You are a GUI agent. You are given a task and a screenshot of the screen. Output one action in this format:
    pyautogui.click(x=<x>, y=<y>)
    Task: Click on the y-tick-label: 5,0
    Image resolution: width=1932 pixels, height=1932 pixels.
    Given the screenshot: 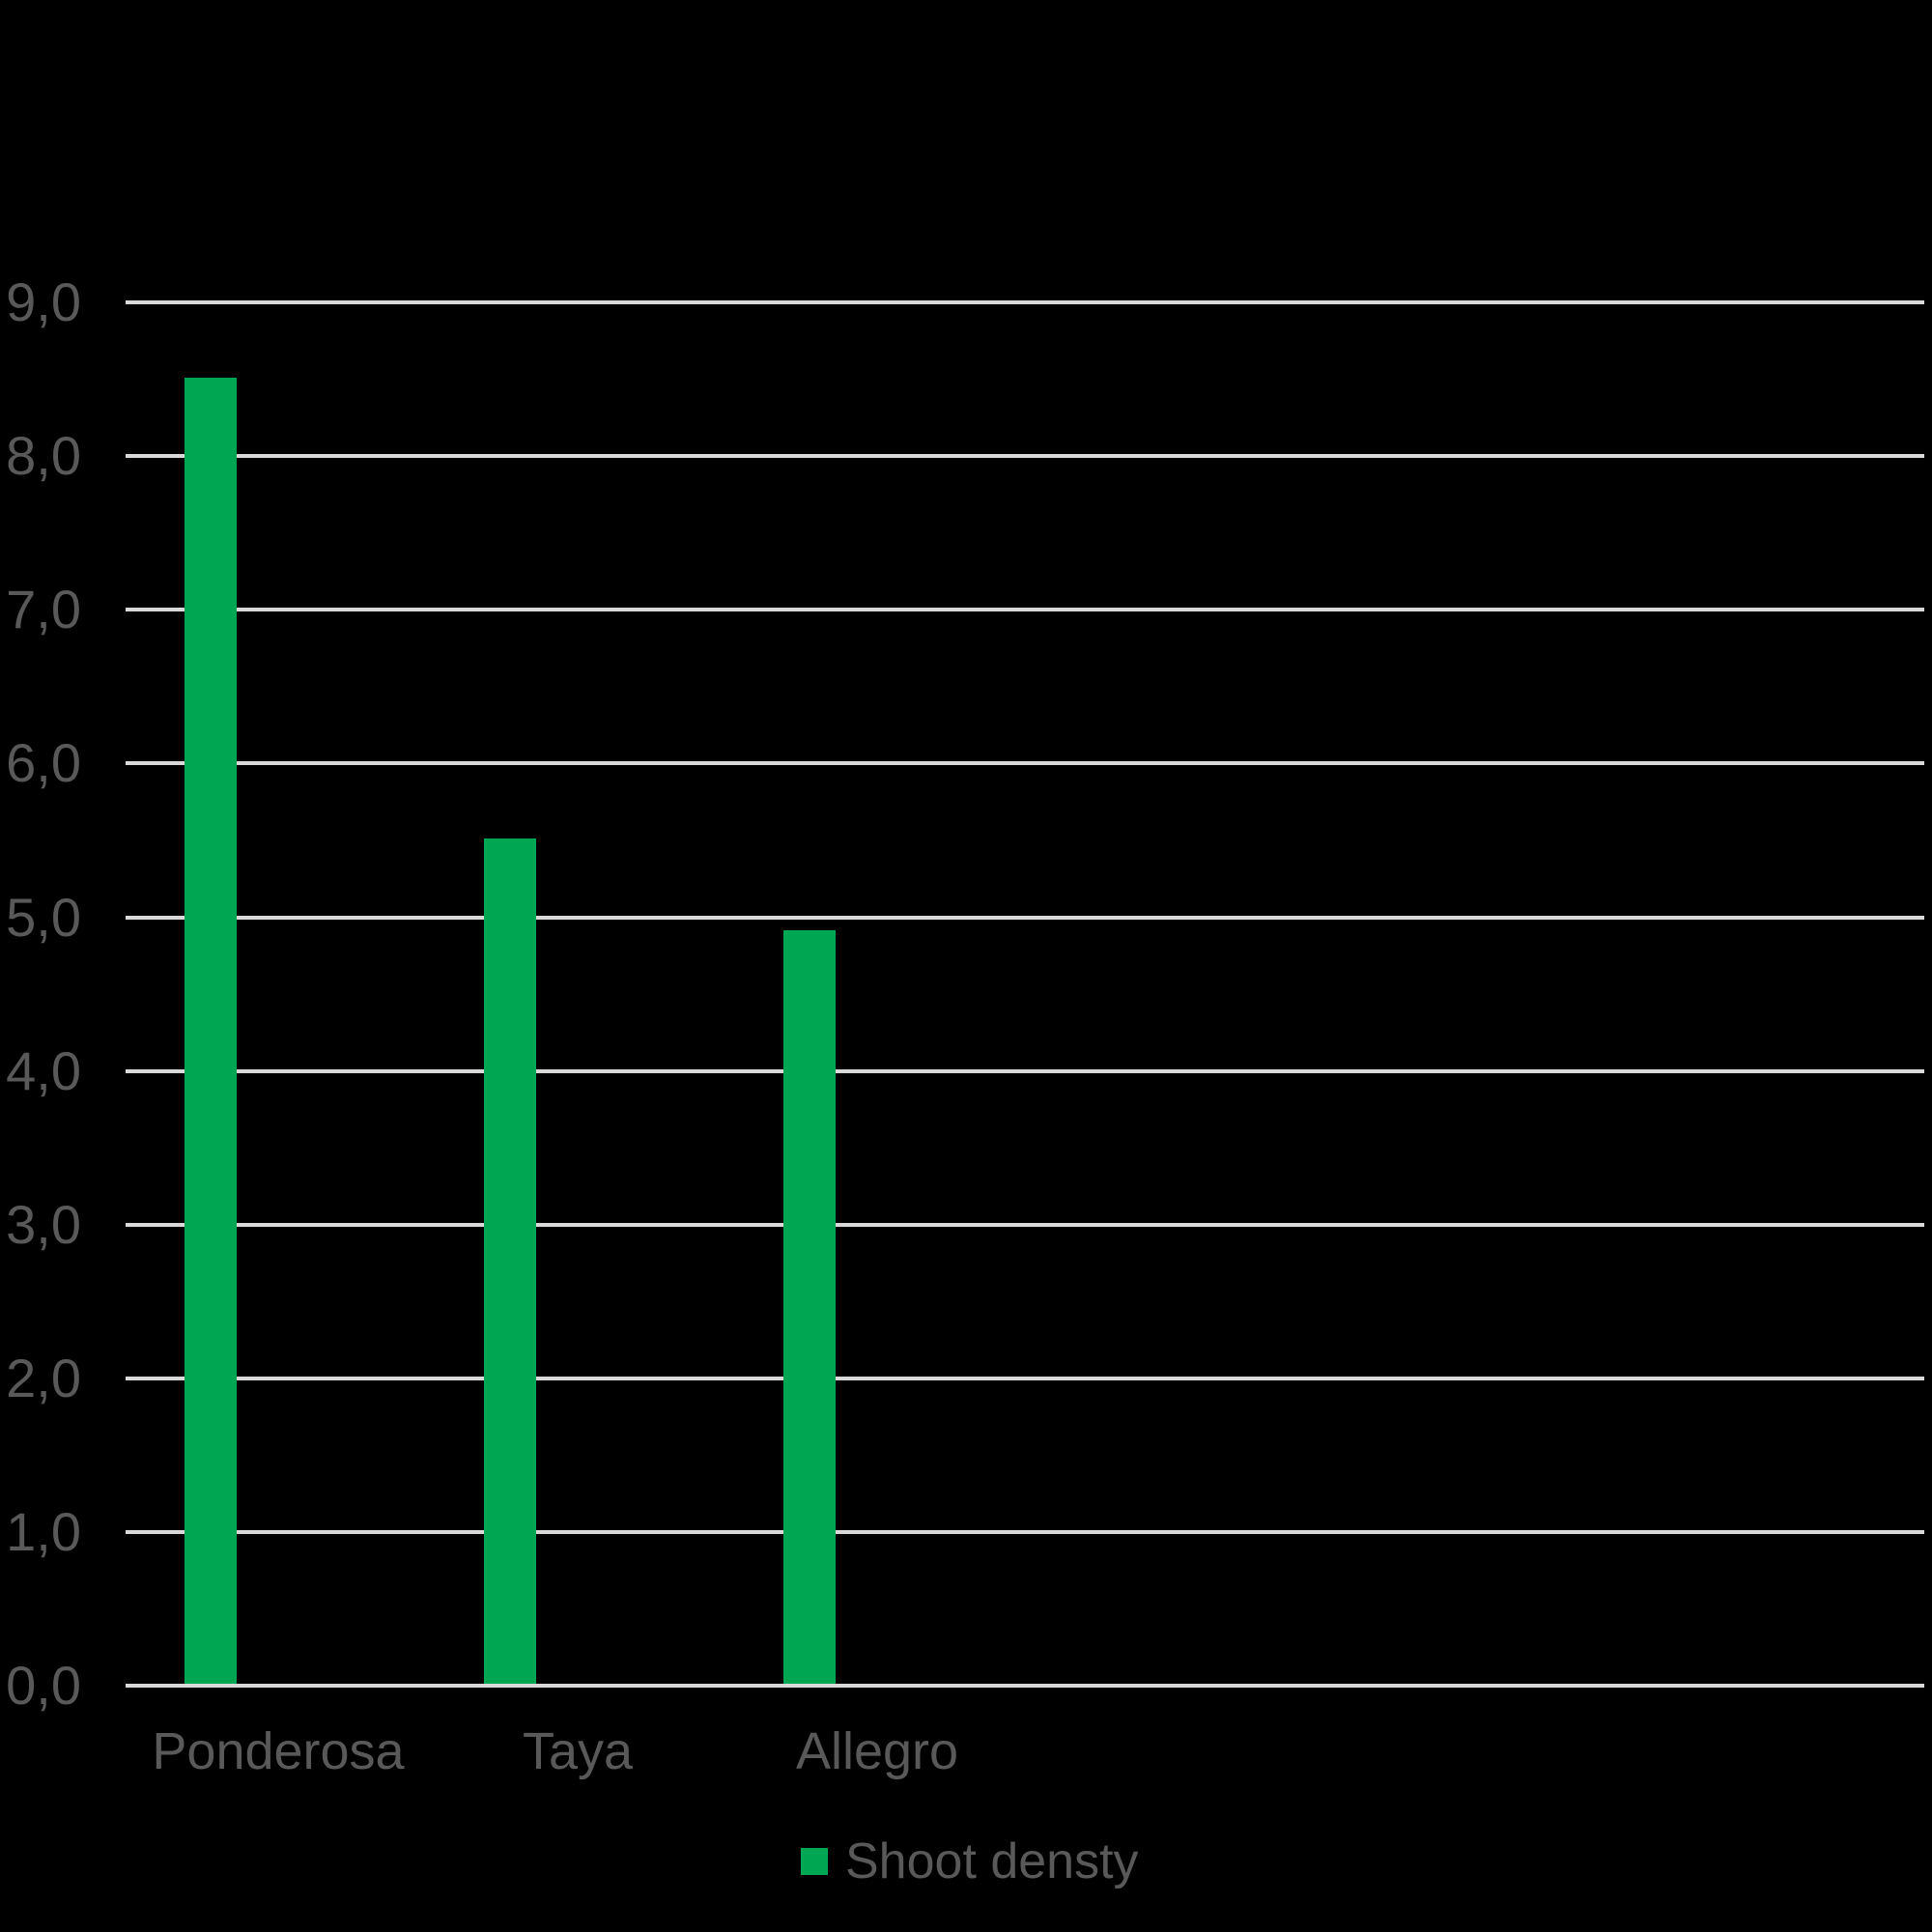 What is the action you would take?
    pyautogui.click(x=43, y=917)
    